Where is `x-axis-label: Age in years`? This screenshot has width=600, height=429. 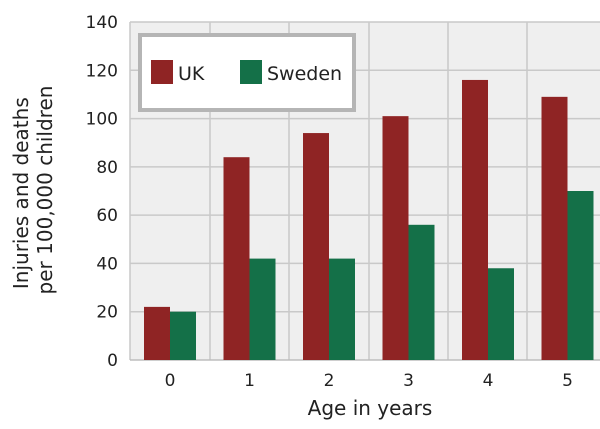 x-axis-label: Age in years is located at coordinates (370, 408).